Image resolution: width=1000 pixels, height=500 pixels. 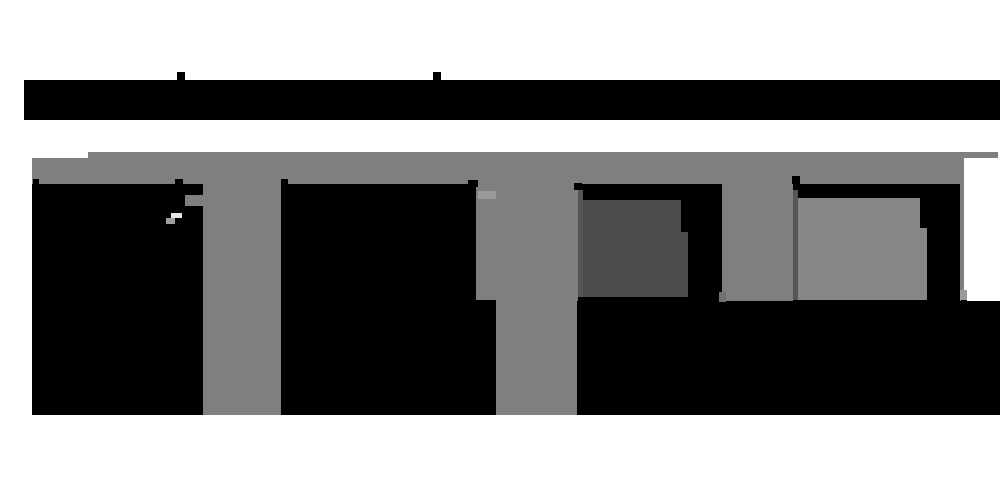 I want to click on panel-center-highlight, so click(x=487, y=195).